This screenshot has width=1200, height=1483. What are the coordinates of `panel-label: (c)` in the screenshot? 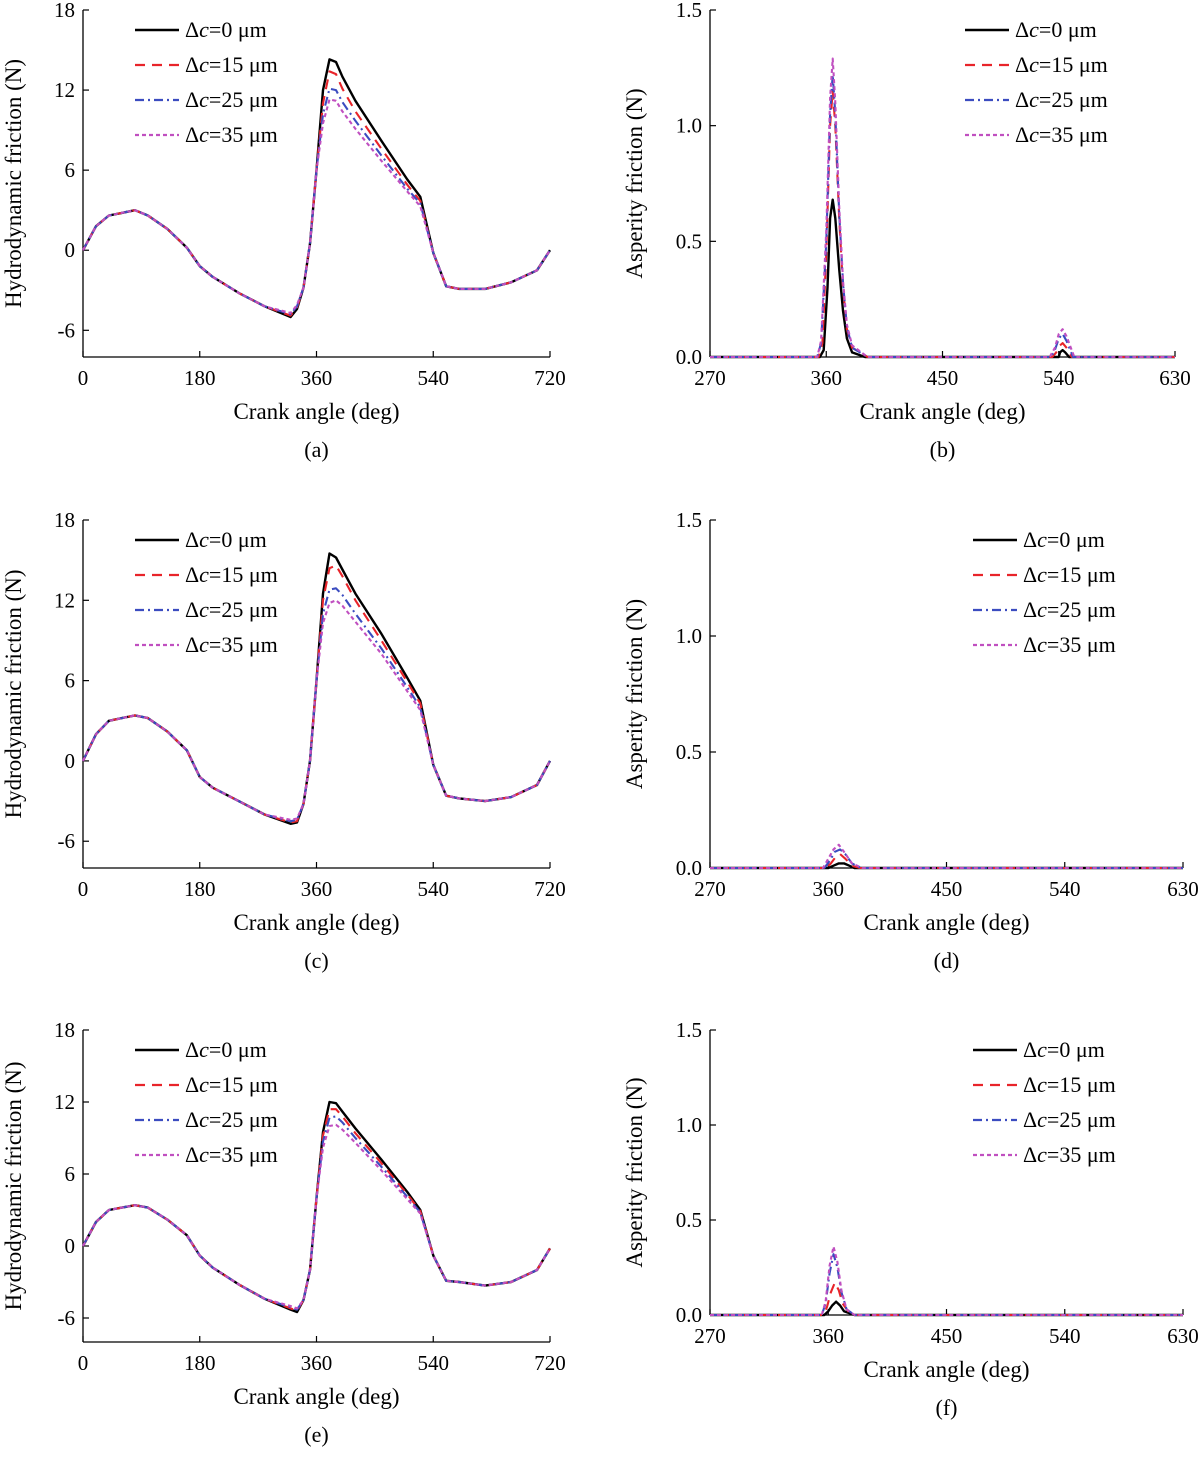 It's located at (316, 960).